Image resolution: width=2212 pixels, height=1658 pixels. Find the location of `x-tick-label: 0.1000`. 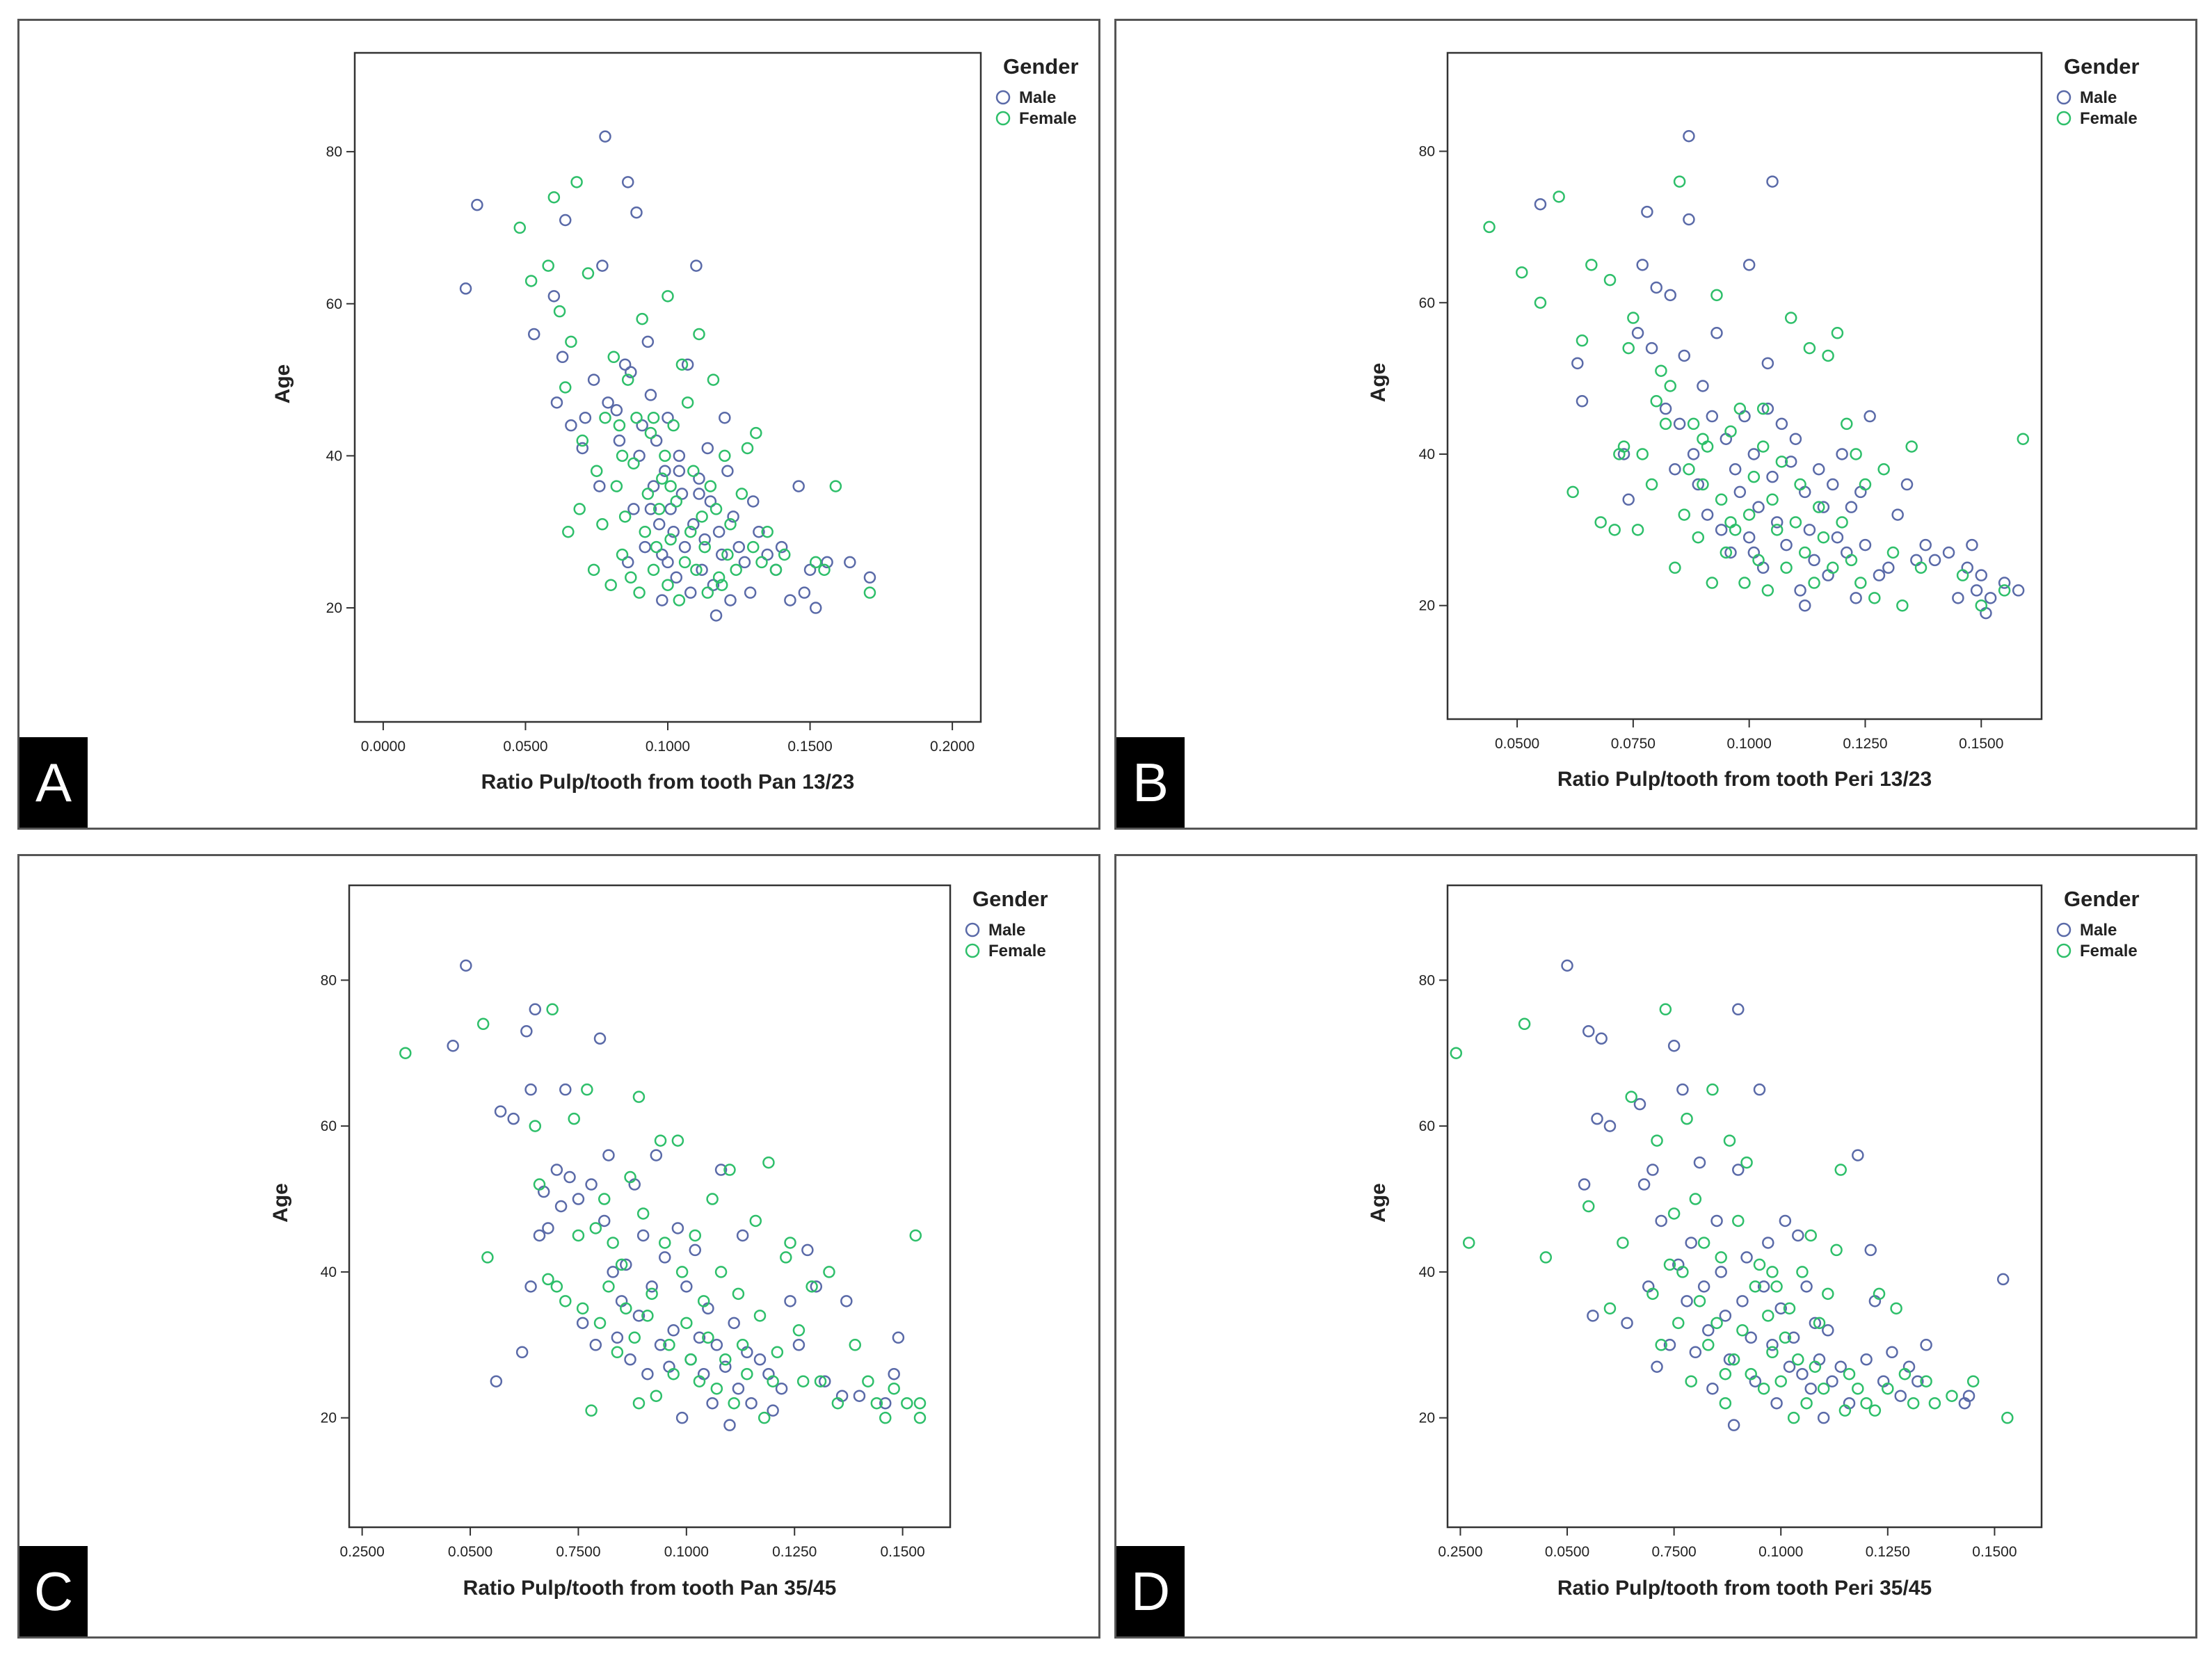

x-tick-label: 0.1000 is located at coordinates (686, 1552).